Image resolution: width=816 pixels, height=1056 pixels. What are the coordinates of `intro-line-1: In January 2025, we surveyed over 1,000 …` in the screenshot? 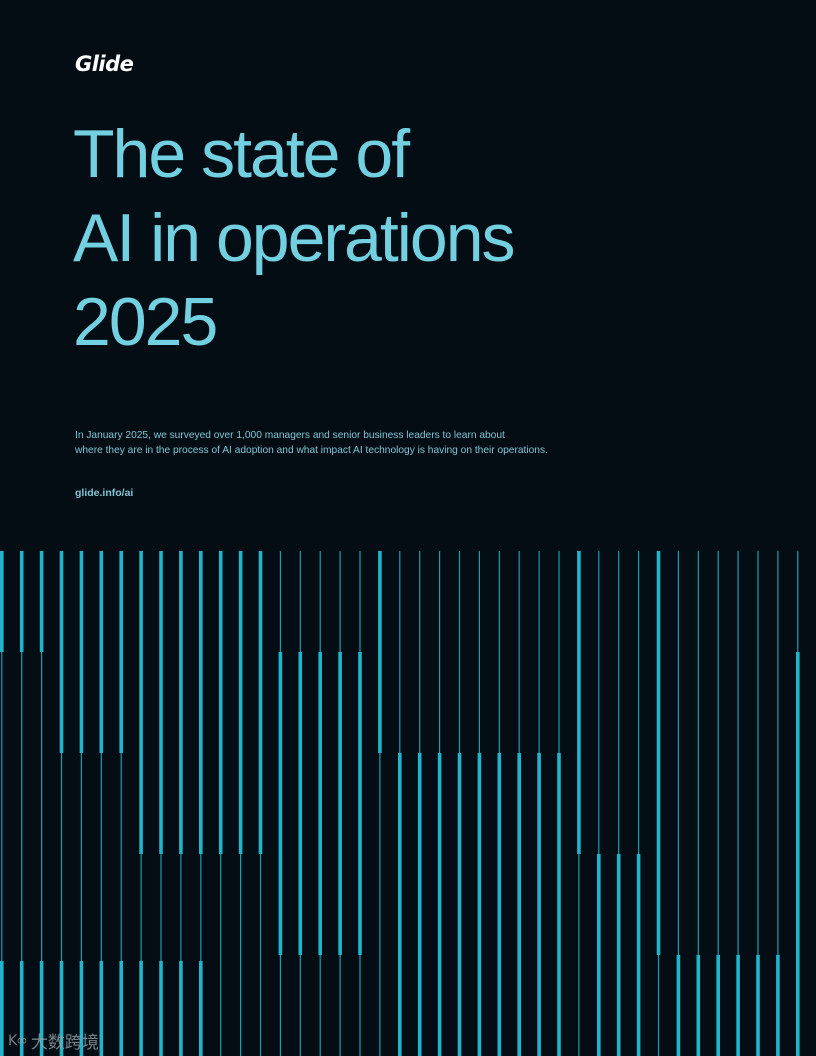 It's located at (290, 435).